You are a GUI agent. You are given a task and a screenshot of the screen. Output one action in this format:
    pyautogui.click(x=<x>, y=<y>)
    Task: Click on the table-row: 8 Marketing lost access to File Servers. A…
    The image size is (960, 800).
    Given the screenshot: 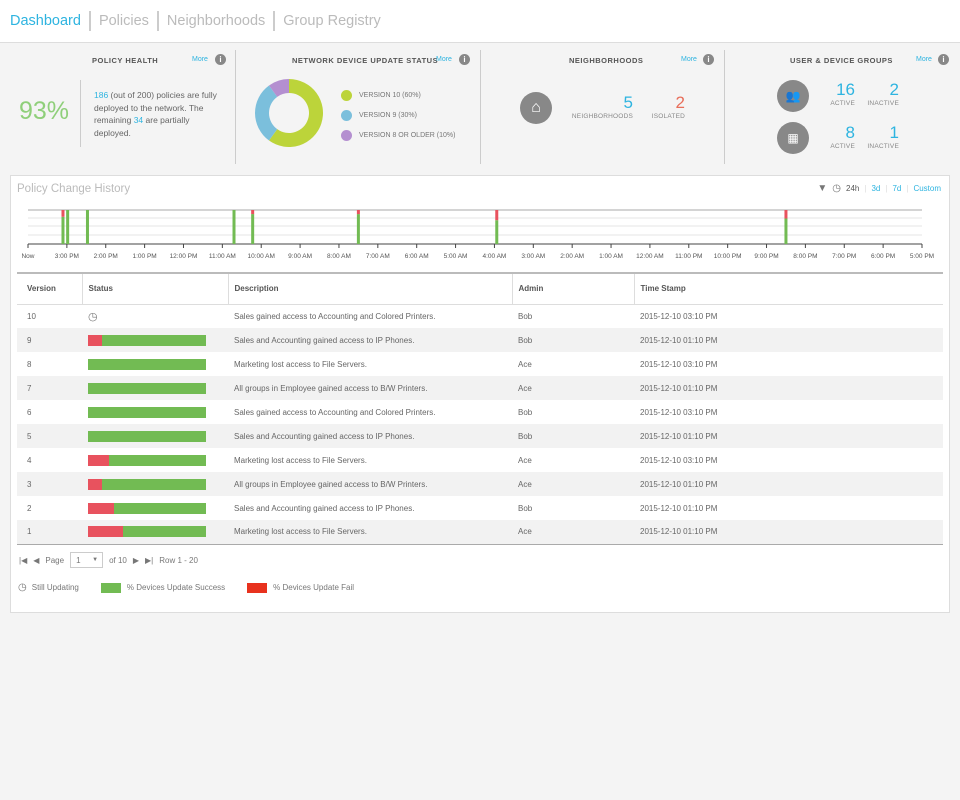 What is the action you would take?
    pyautogui.click(x=480, y=364)
    